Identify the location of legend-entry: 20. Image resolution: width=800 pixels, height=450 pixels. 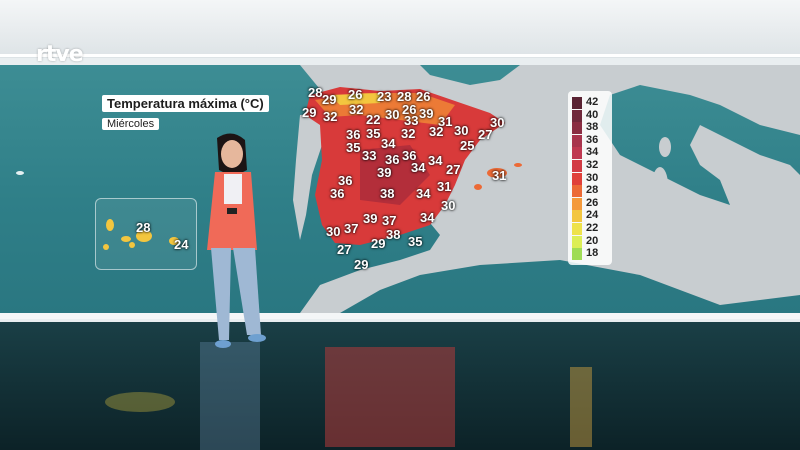
(590, 241).